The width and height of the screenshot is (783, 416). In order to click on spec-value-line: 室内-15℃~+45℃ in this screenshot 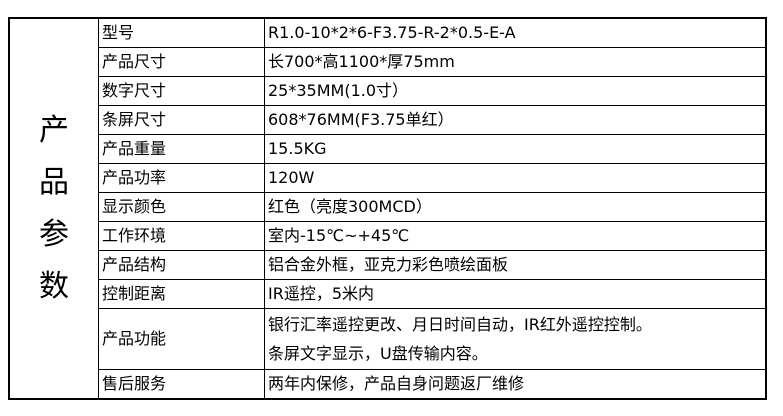, I will do `click(339, 235)`.